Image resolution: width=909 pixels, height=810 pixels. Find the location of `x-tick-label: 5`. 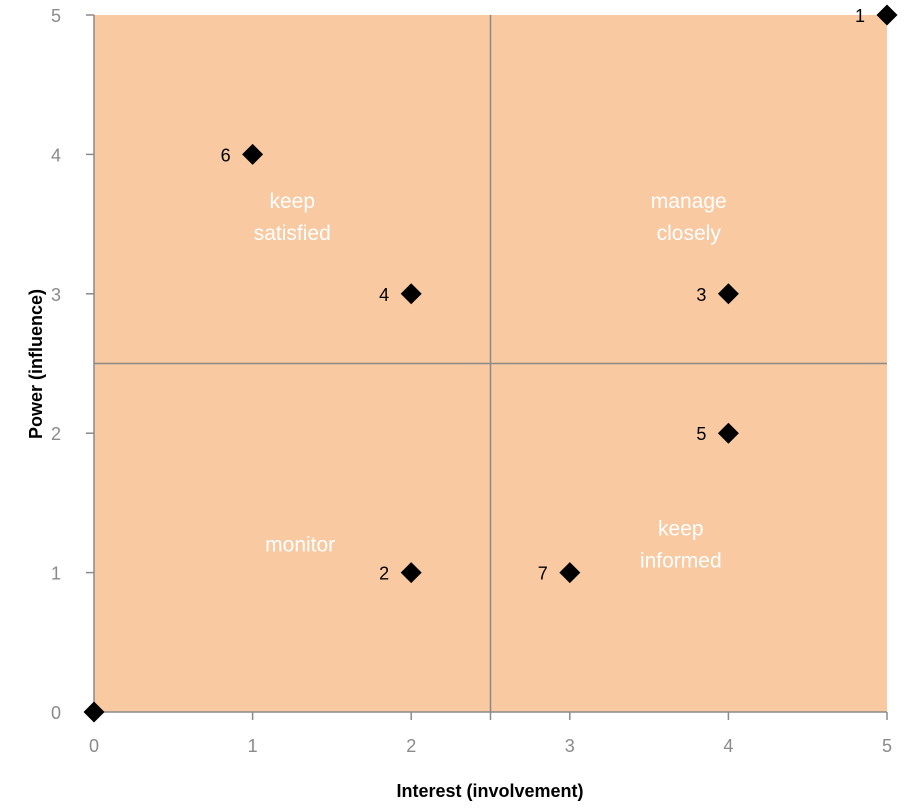

x-tick-label: 5 is located at coordinates (887, 746).